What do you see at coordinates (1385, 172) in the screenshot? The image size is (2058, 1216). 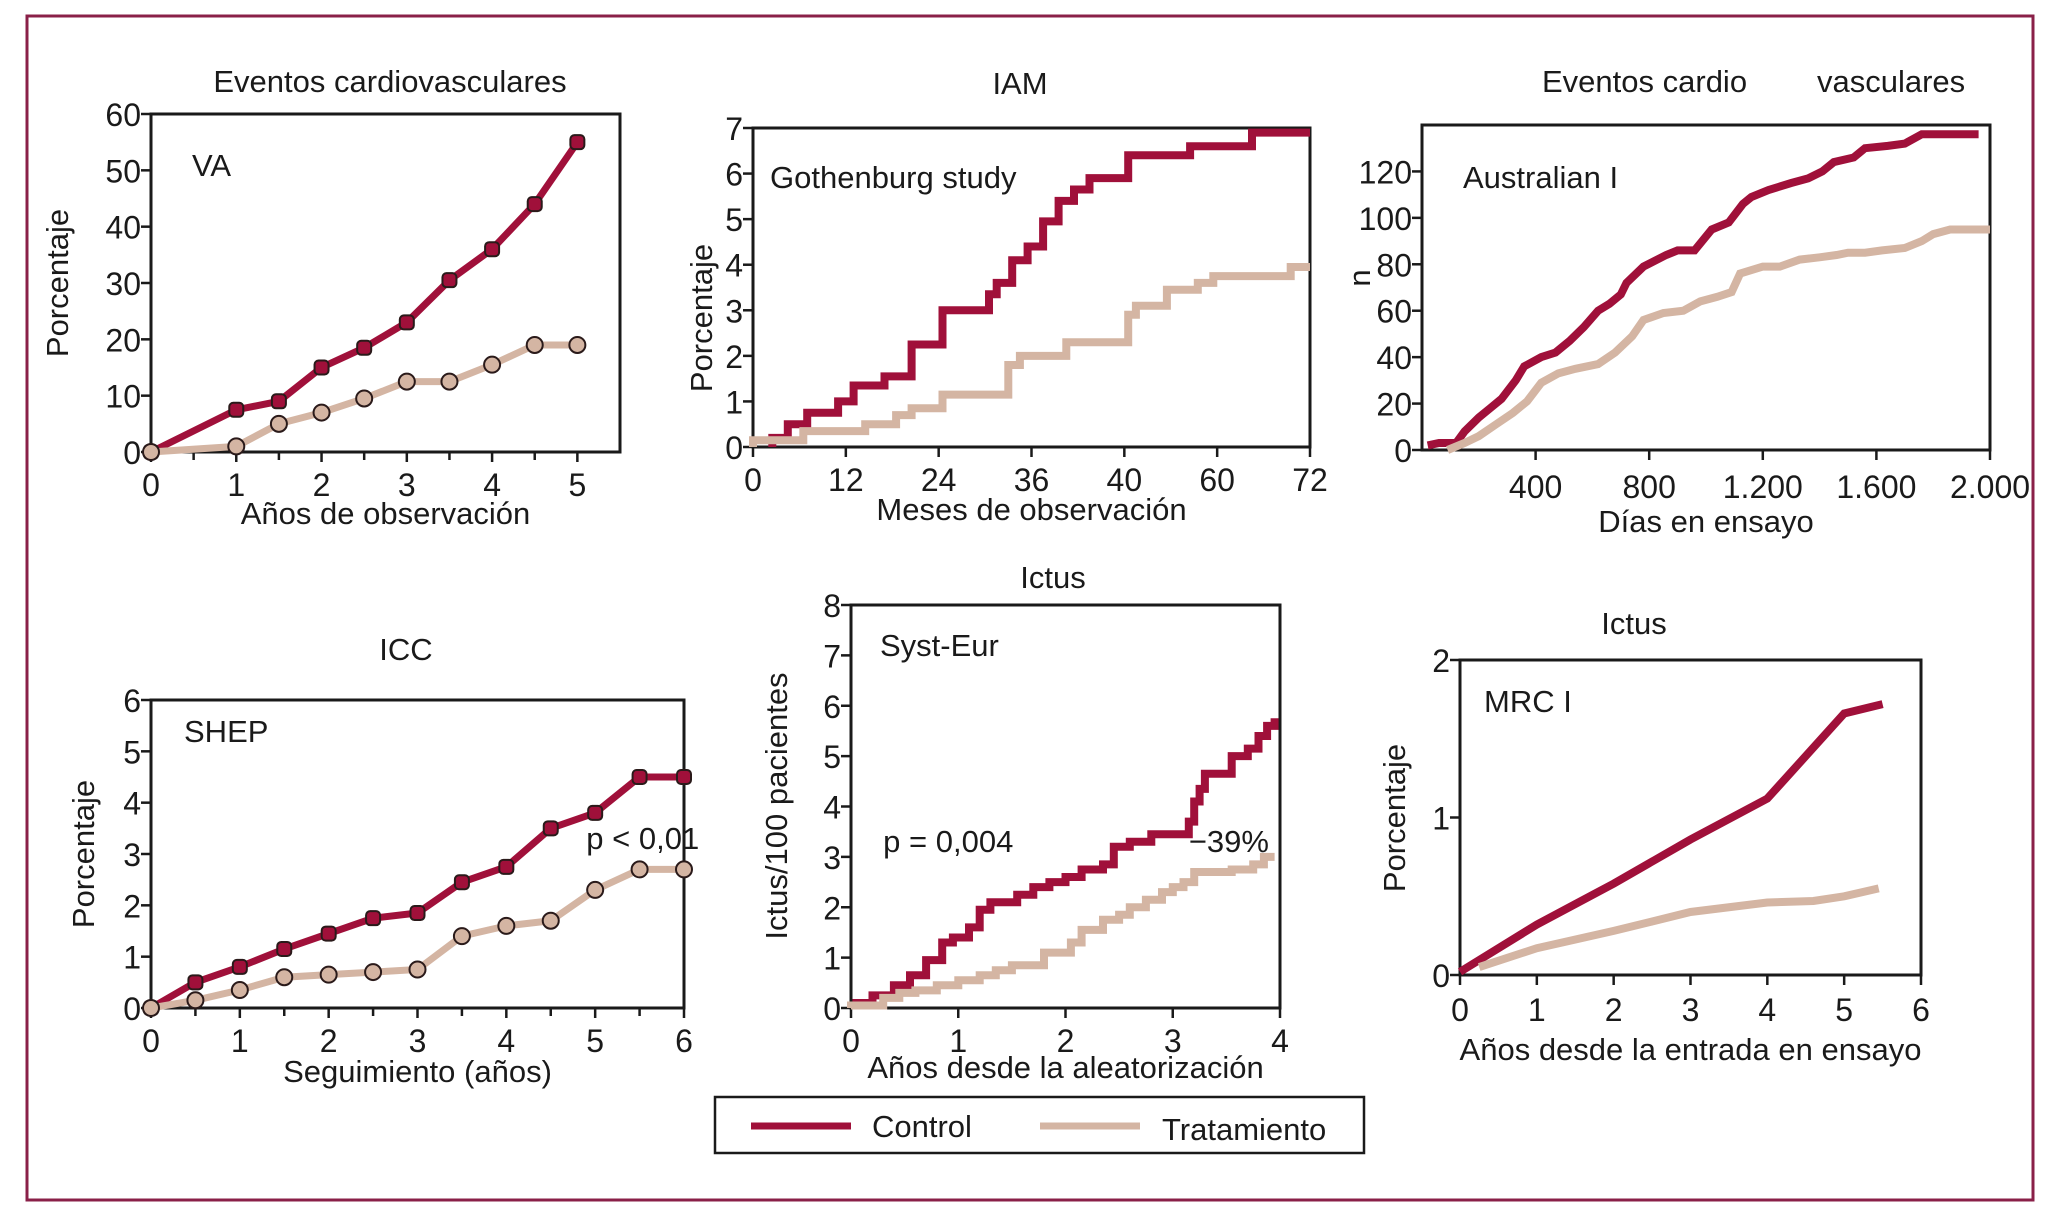 I see `y-tick-label: 120` at bounding box center [1385, 172].